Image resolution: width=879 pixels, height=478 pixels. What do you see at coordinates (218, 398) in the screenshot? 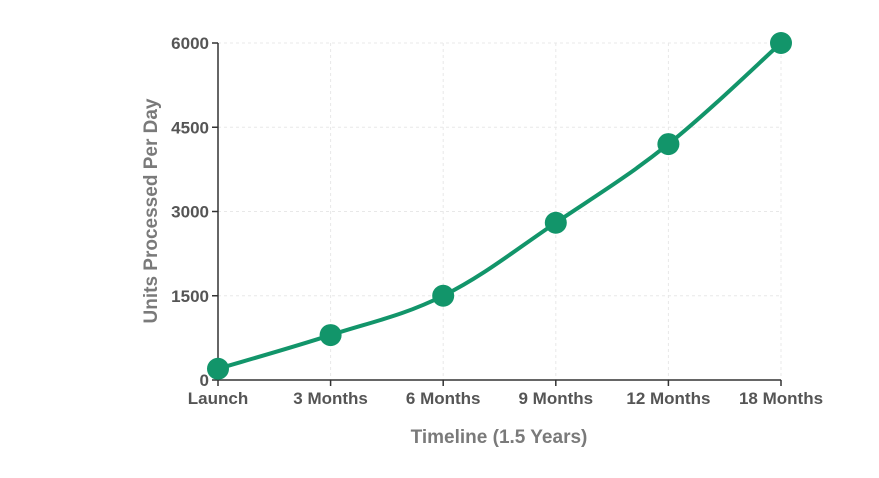
I see `x-tick-label: Launch` at bounding box center [218, 398].